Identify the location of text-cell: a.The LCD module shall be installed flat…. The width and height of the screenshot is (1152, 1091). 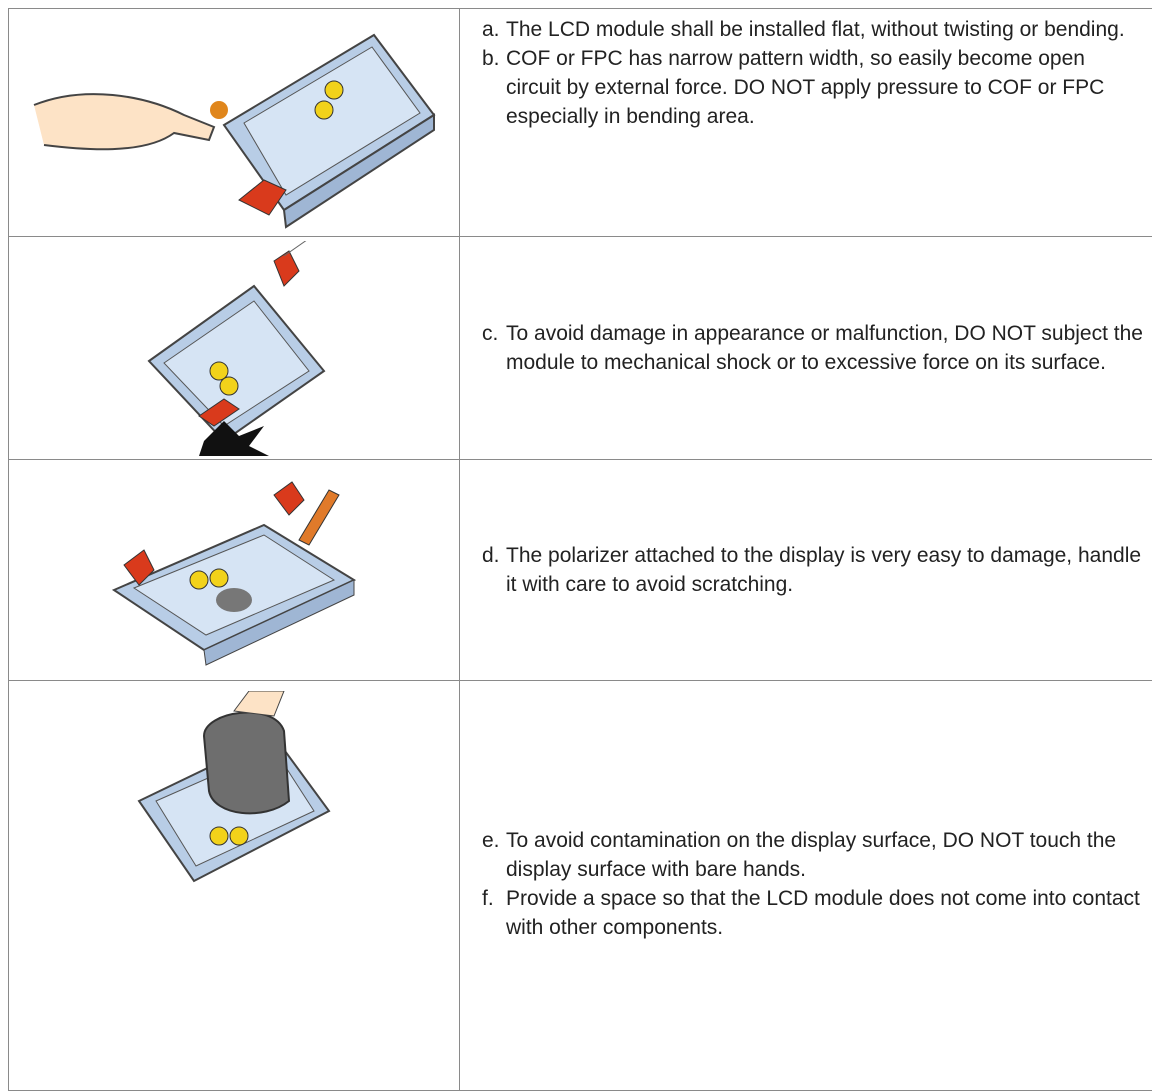
(806, 123).